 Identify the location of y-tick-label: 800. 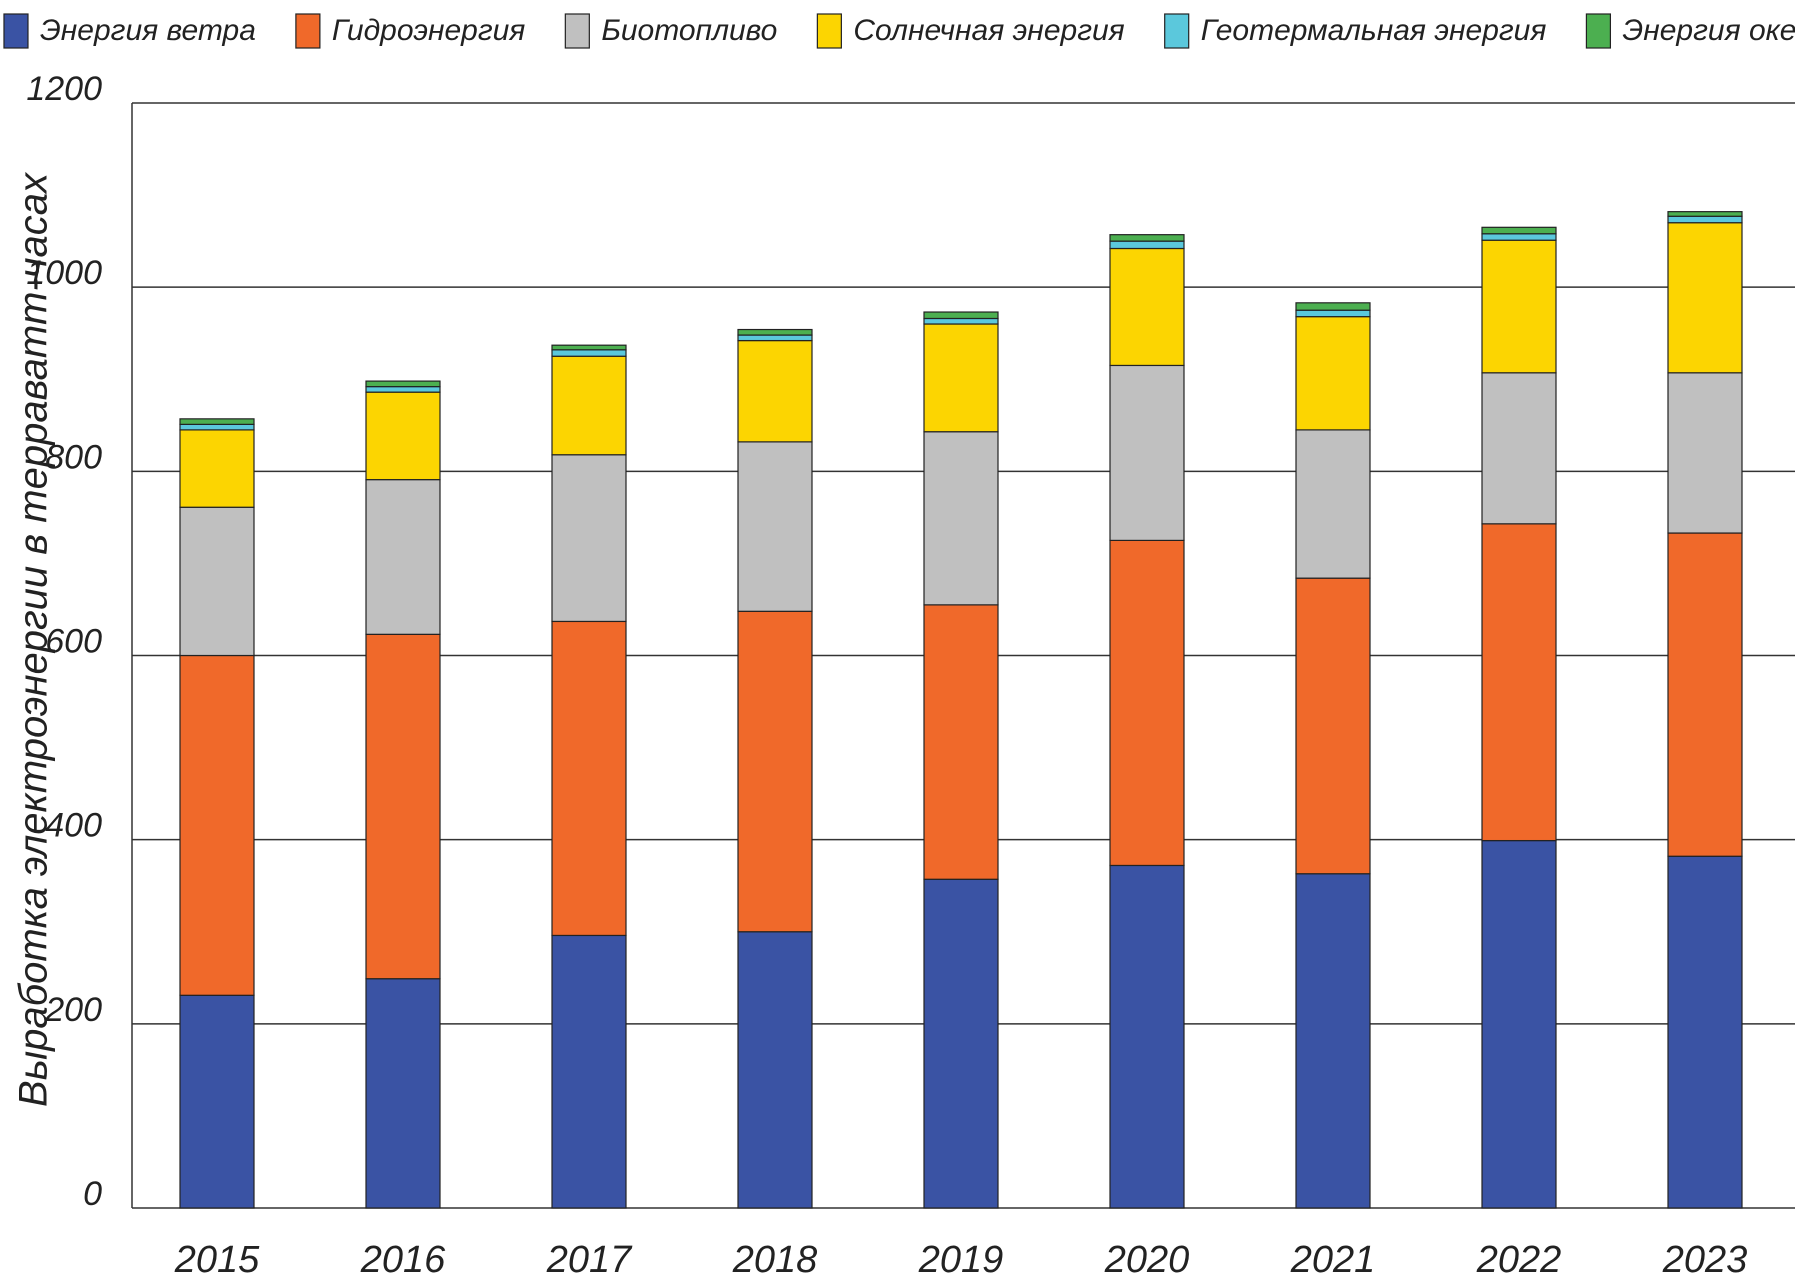
(73, 457).